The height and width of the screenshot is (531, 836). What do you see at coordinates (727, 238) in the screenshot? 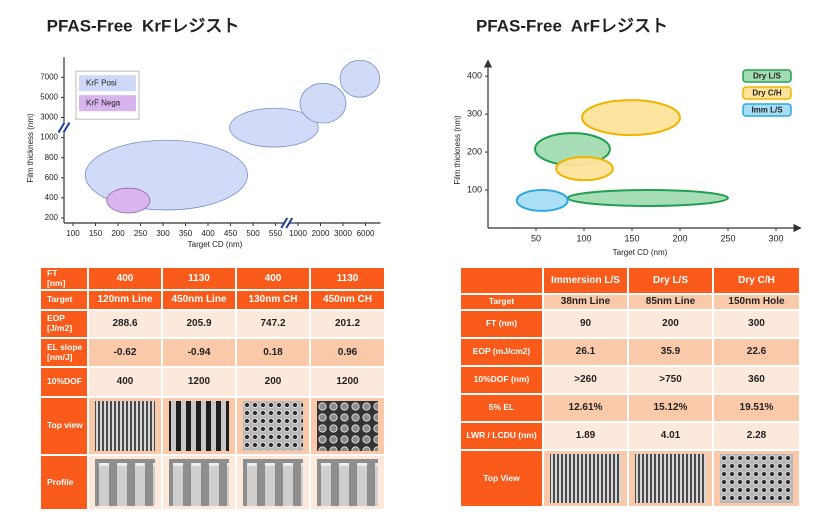
I see `x-tick-label: 250` at bounding box center [727, 238].